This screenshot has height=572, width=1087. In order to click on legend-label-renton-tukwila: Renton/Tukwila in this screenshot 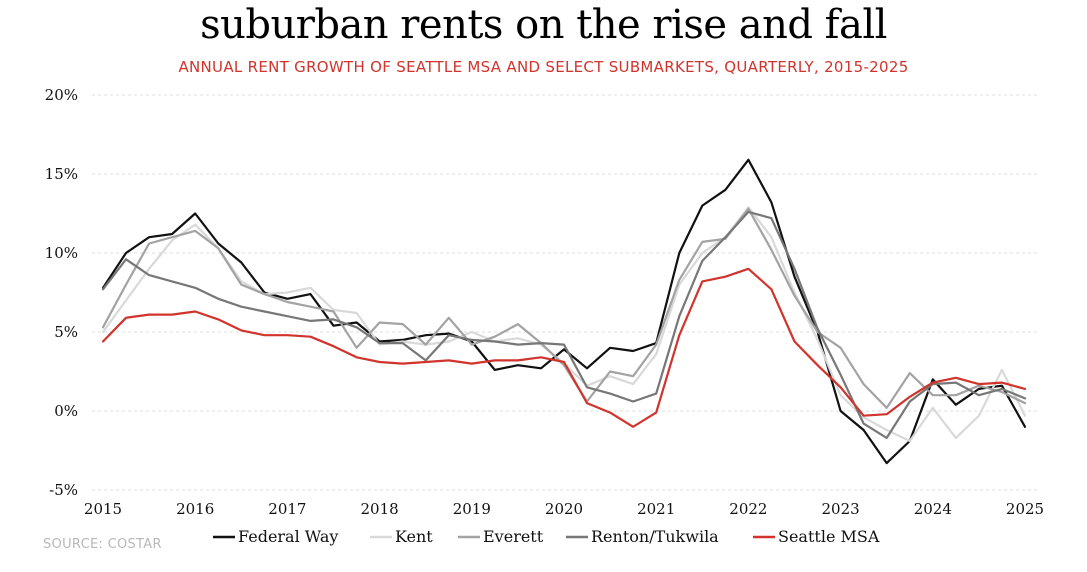, I will do `click(655, 536)`.